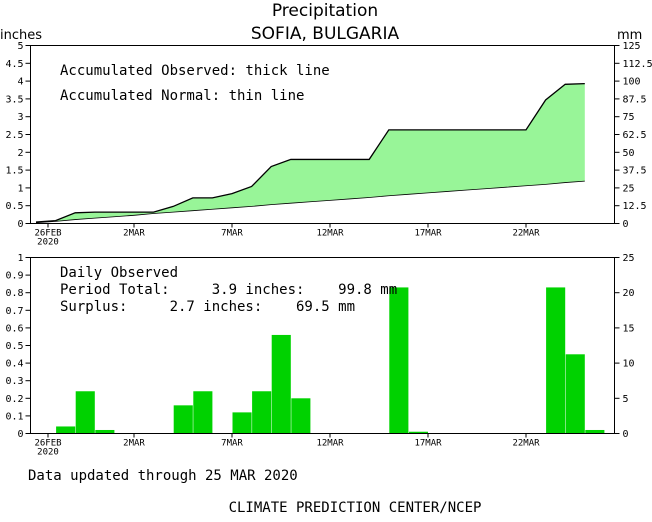 This screenshot has height=522, width=652. I want to click on right-tick-label: 75, so click(629, 117).